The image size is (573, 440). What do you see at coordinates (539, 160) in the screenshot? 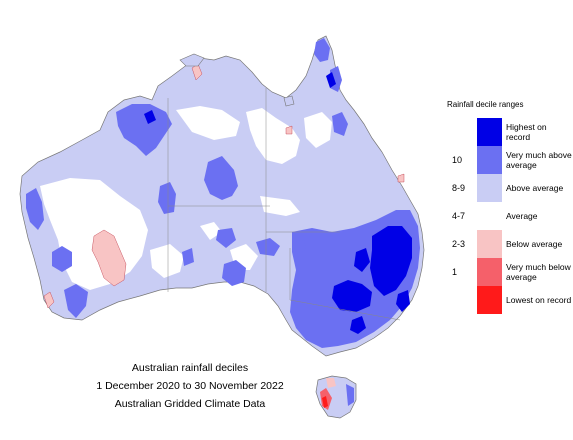
I see `legend-label: Very much above average` at bounding box center [539, 160].